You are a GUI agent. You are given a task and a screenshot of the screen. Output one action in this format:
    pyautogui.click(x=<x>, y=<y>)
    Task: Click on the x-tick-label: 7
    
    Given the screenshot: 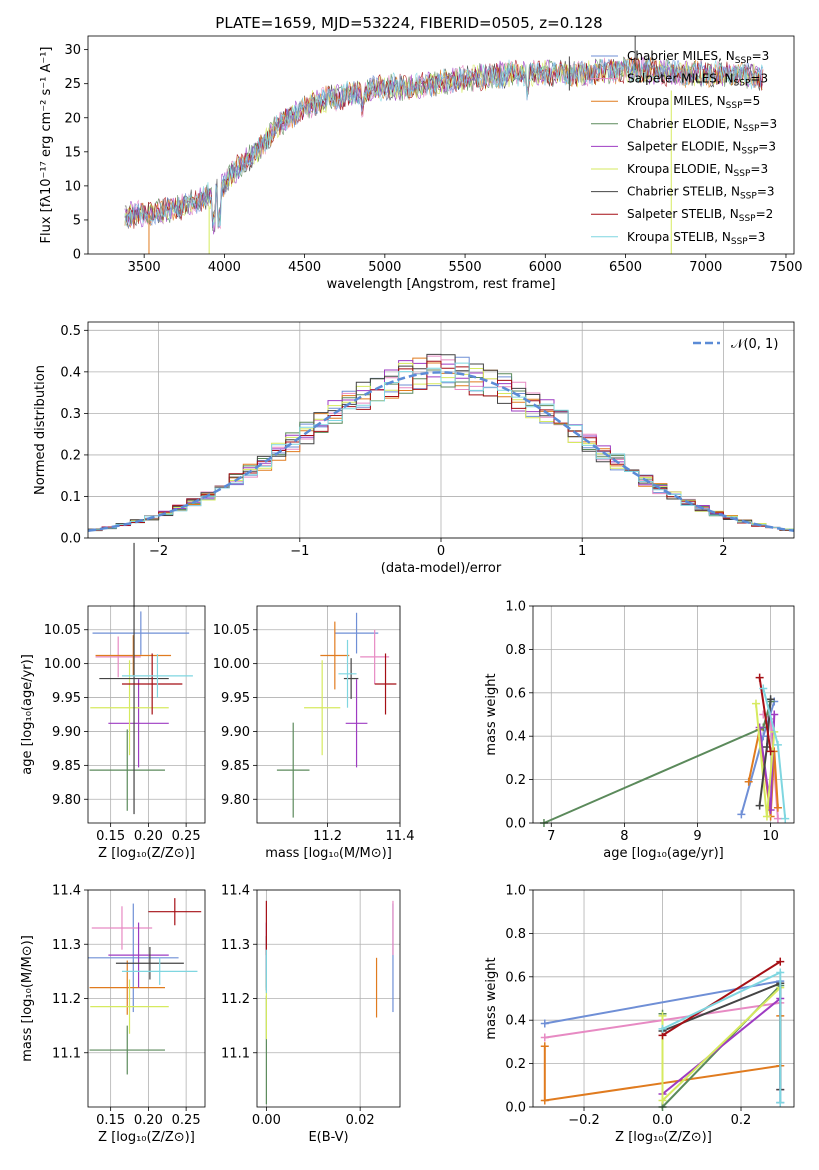 What is the action you would take?
    pyautogui.click(x=551, y=836)
    